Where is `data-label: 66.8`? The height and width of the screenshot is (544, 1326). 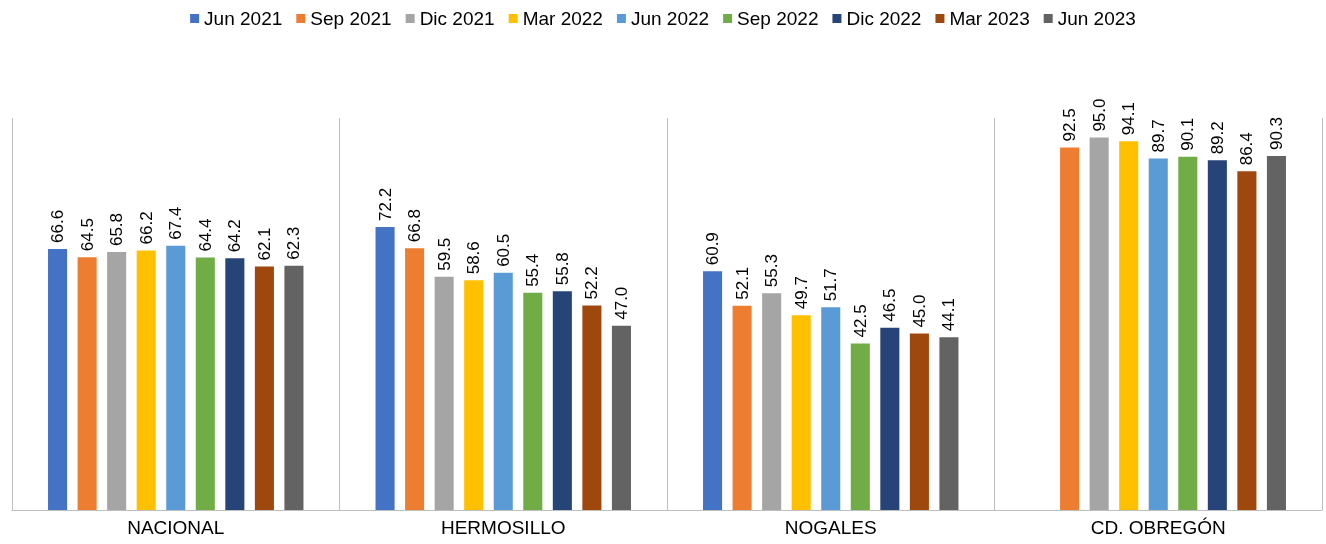 data-label: 66.8 is located at coordinates (415, 226).